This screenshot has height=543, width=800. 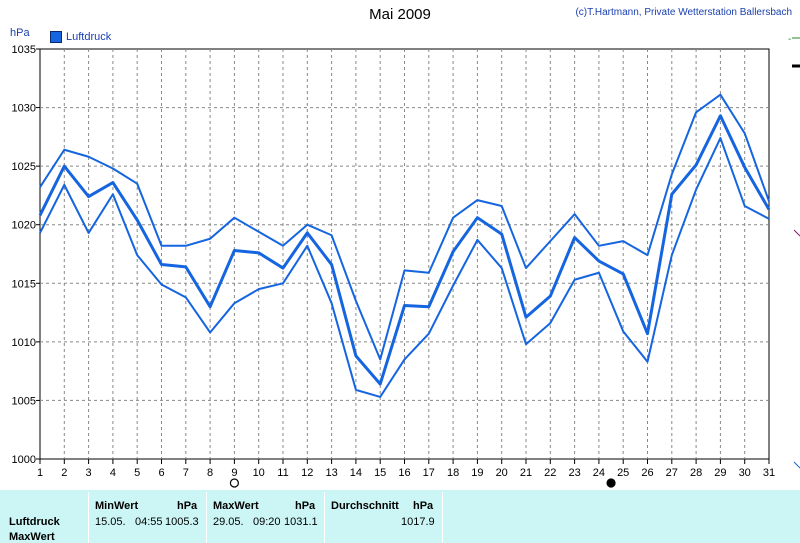 I want to click on max-value: 1031.1, so click(x=301, y=522).